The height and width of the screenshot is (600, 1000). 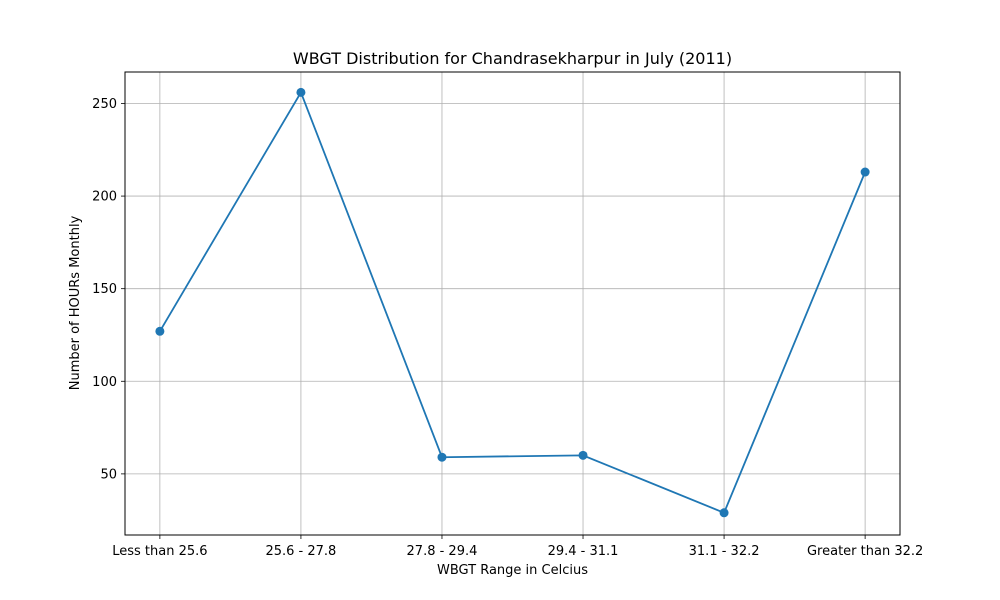 What do you see at coordinates (300, 551) in the screenshot?
I see `x-tick-label: 25.6 - 27.8` at bounding box center [300, 551].